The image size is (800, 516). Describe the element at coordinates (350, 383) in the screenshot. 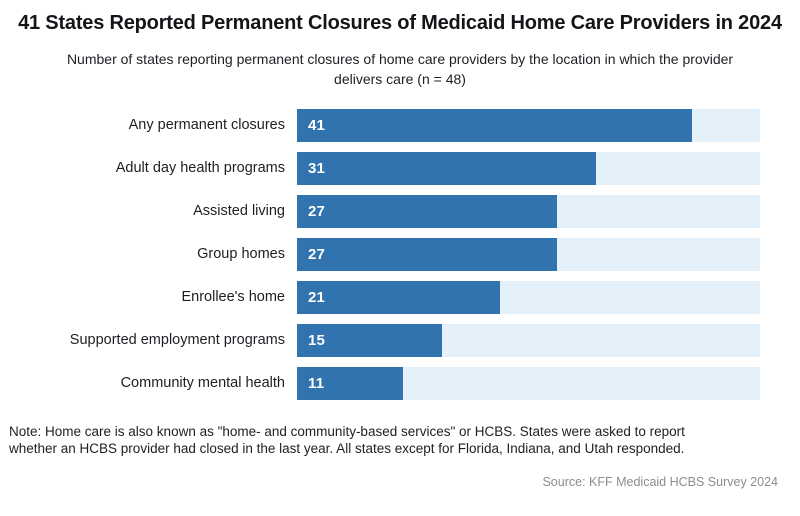

I see `bar: 11` at that location.